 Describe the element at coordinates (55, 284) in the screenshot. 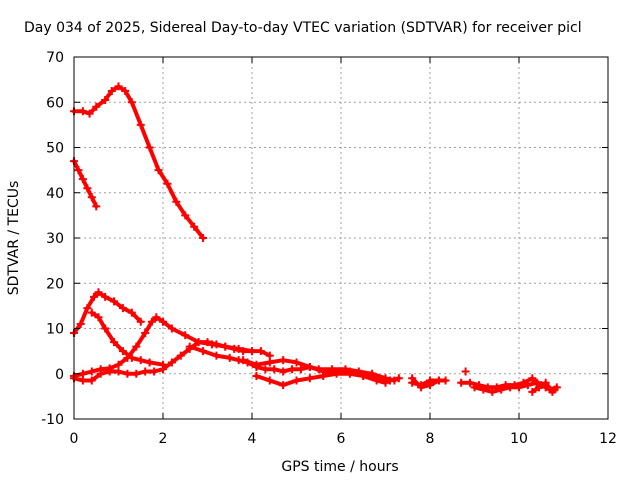

I see `y-tick-label: 20` at that location.